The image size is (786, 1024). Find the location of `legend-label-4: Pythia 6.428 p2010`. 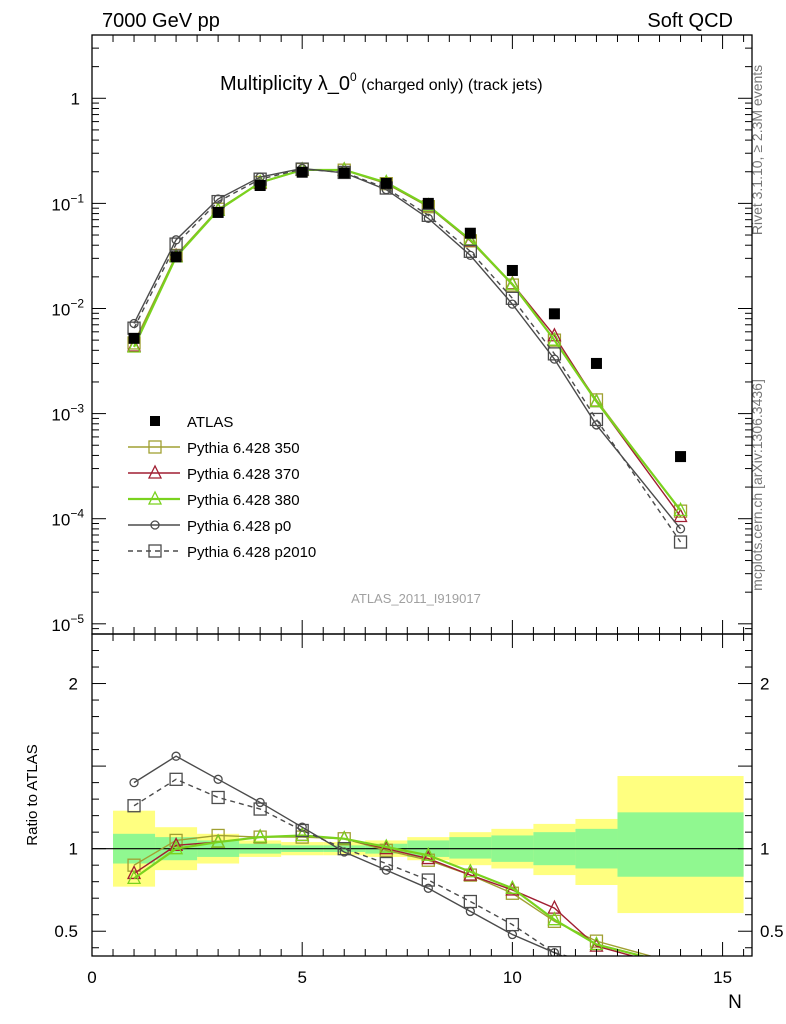

legend-label-4: Pythia 6.428 p2010 is located at coordinates (251, 552).